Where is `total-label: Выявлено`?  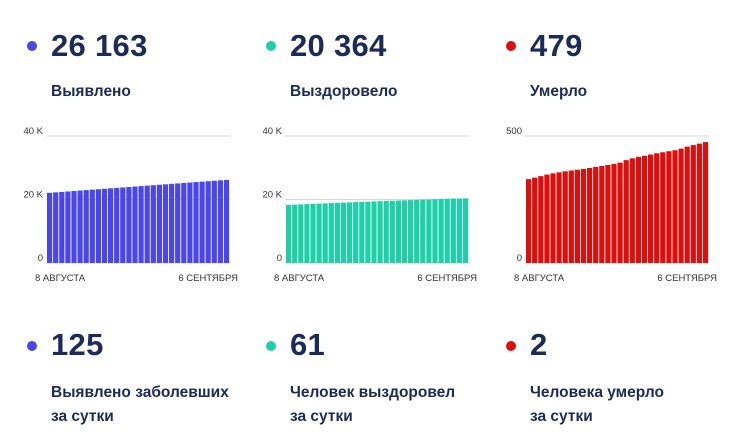 total-label: Выявлено is located at coordinates (91, 91).